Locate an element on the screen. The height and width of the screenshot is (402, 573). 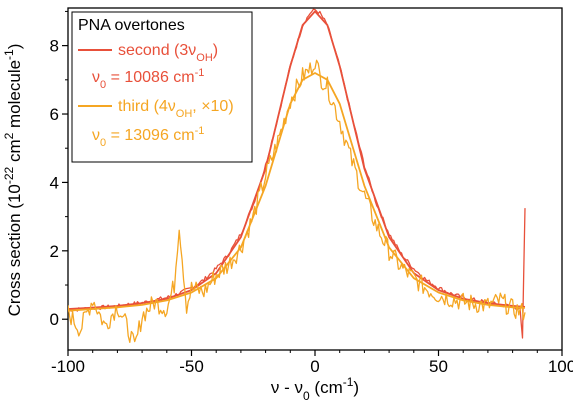
legend-label-second: second (3νOH) is located at coordinates (168, 53).